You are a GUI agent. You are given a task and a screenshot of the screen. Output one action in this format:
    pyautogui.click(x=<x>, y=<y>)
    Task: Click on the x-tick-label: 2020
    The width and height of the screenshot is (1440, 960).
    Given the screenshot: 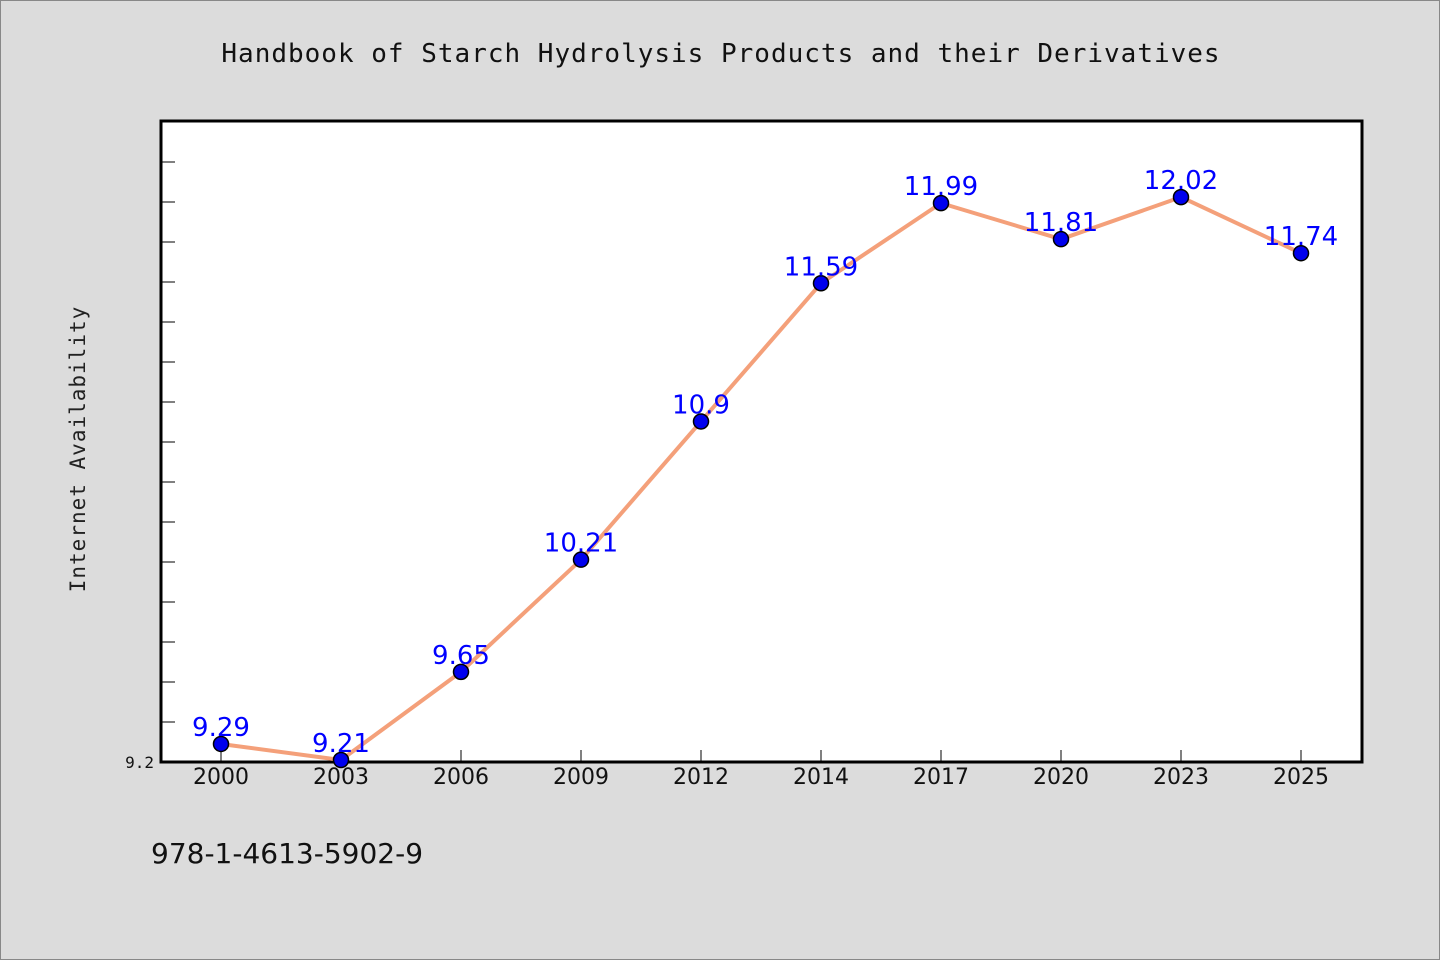 What is the action you would take?
    pyautogui.click(x=1061, y=777)
    